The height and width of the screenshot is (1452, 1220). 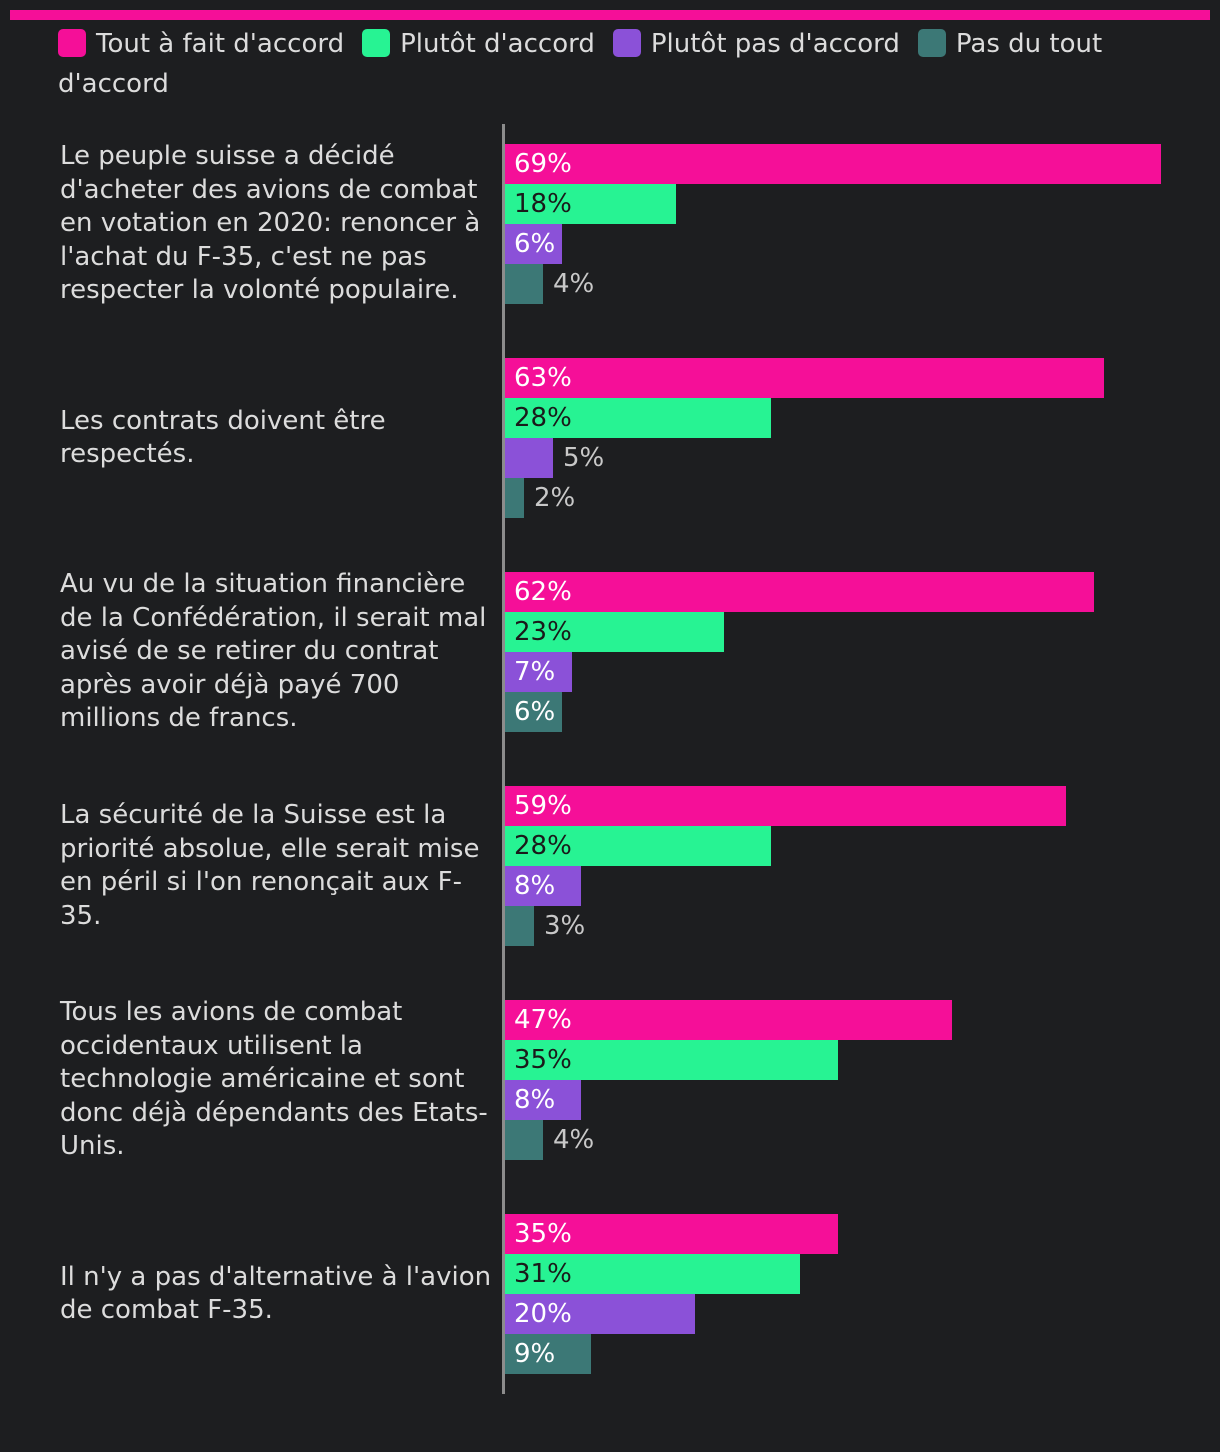 I want to click on data-label: 62%, so click(x=543, y=592).